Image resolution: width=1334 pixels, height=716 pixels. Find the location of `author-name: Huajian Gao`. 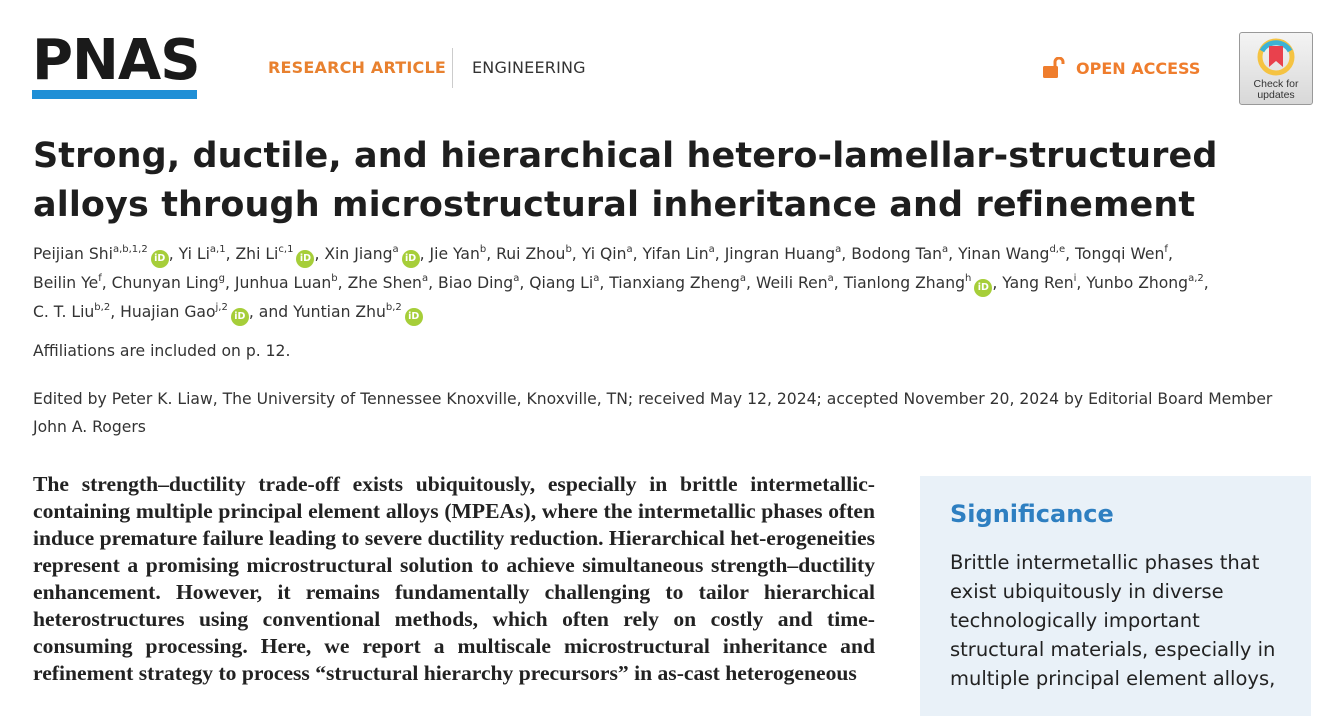

author-name: Huajian Gao is located at coordinates (168, 312).